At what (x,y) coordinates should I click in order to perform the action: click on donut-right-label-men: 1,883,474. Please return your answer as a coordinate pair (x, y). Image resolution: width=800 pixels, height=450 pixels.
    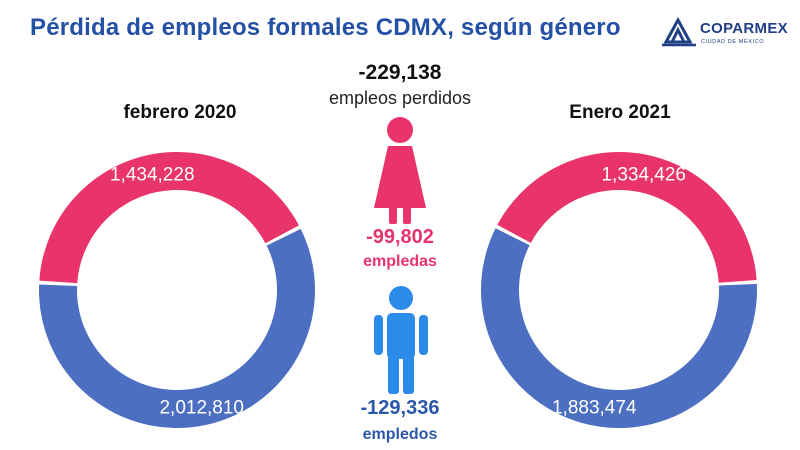
    Looking at the image, I should click on (594, 407).